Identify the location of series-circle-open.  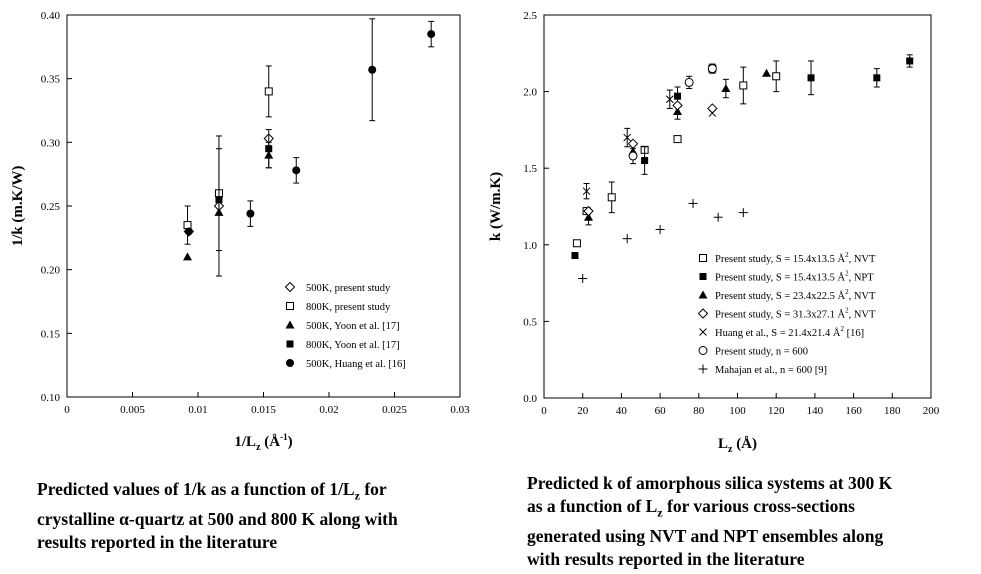
(672, 114).